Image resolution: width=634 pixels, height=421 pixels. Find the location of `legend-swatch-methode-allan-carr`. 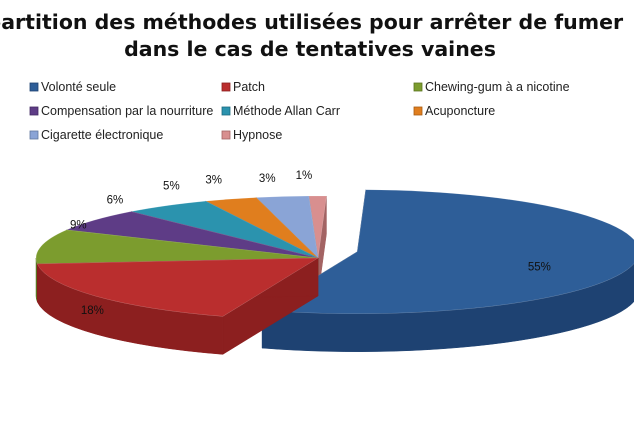

legend-swatch-methode-allan-carr is located at coordinates (226, 111).